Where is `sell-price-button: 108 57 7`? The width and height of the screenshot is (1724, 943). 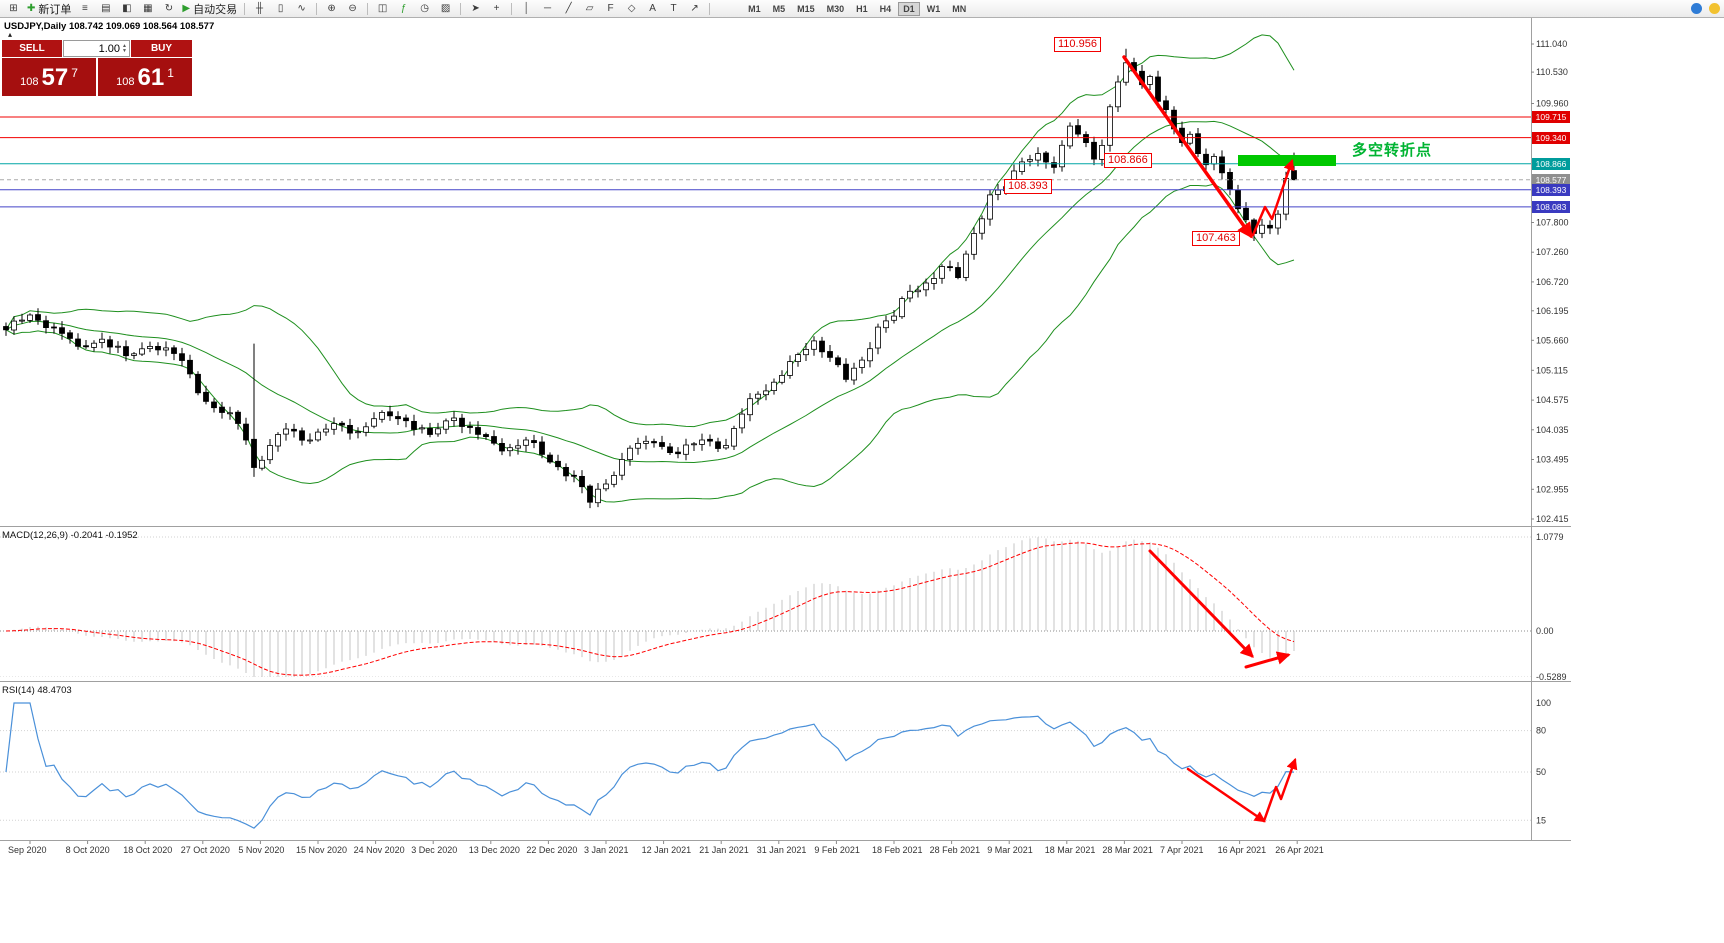 sell-price-button: 108 57 7 is located at coordinates (49, 77).